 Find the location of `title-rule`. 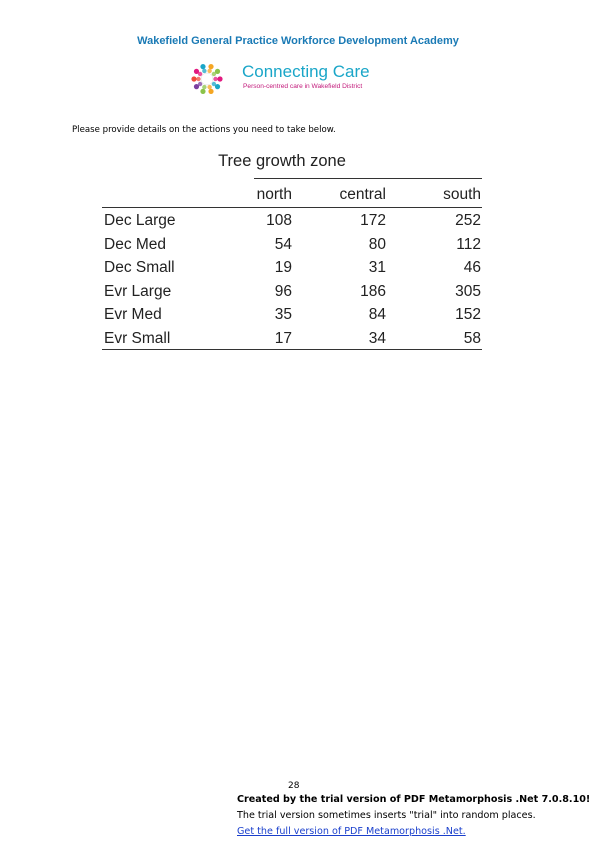

title-rule is located at coordinates (368, 178).